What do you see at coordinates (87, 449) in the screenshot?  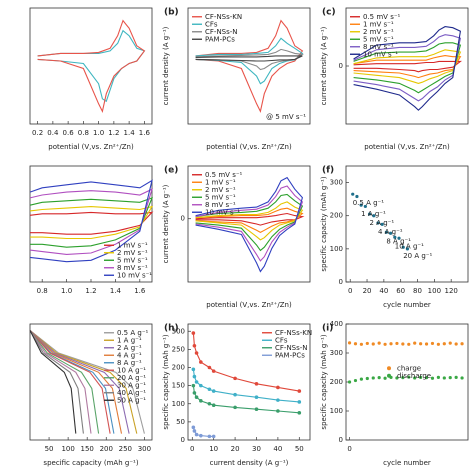 I see `x-tick-label: 150` at bounding box center [87, 449].